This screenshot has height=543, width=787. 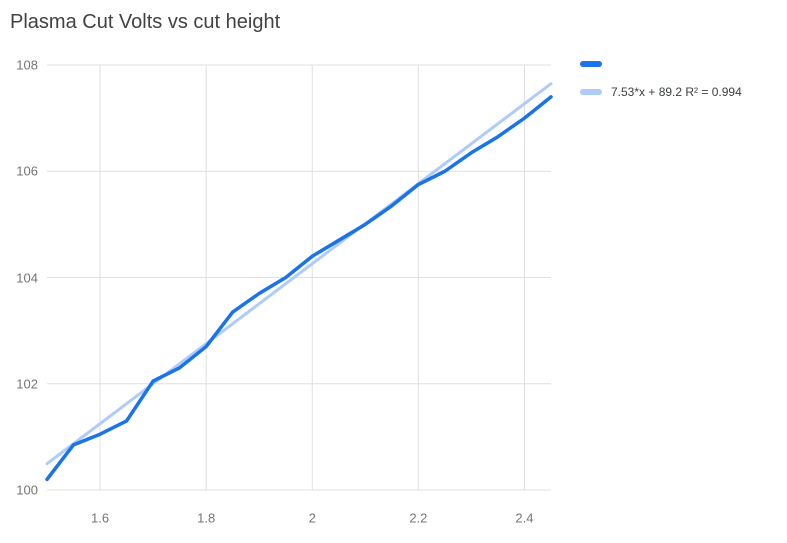 I want to click on y-tick-label: 102, so click(x=27, y=384).